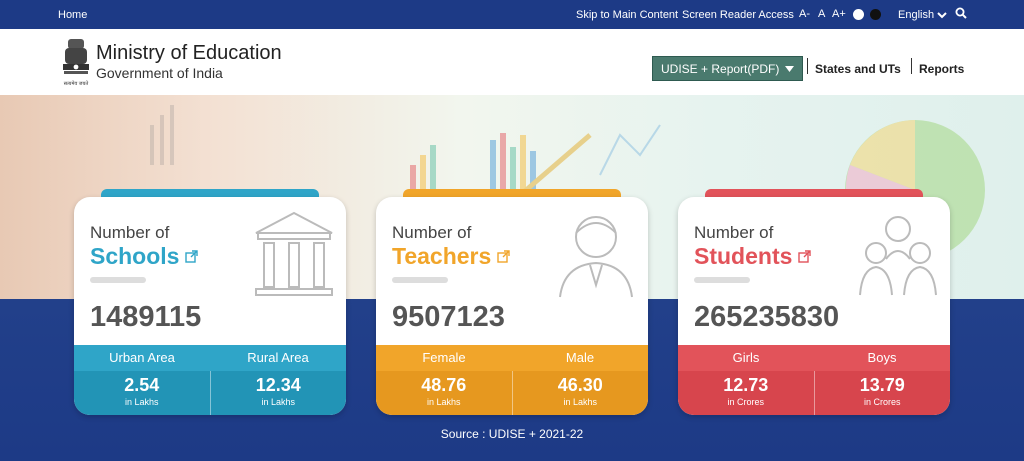 The height and width of the screenshot is (461, 1024). Describe the element at coordinates (73, 15) in the screenshot. I see `home-link: Home` at that location.